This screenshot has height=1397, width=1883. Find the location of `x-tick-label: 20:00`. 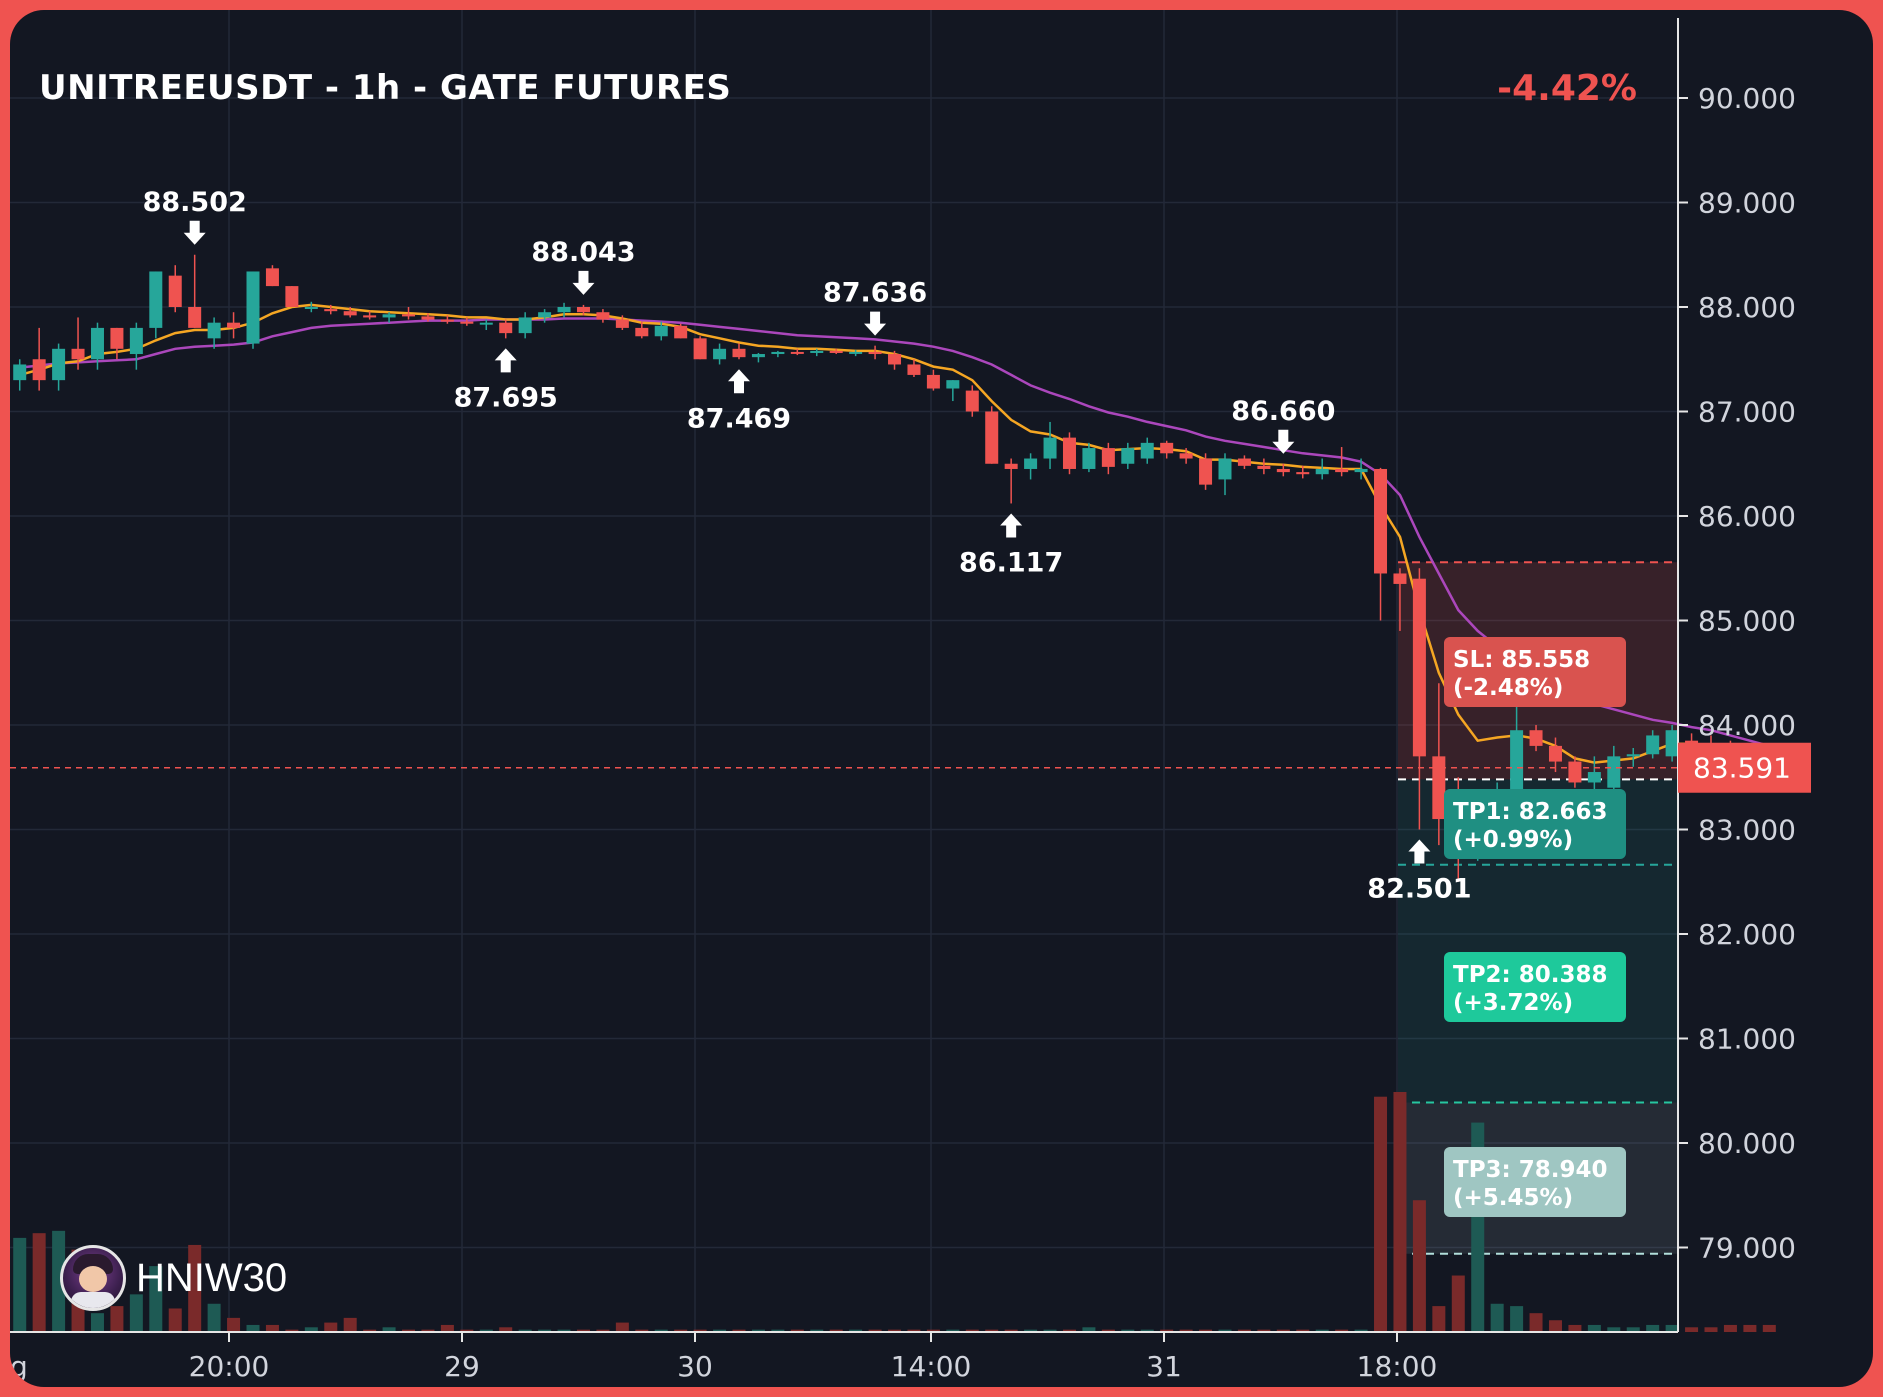

x-tick-label: 20:00 is located at coordinates (229, 1366).